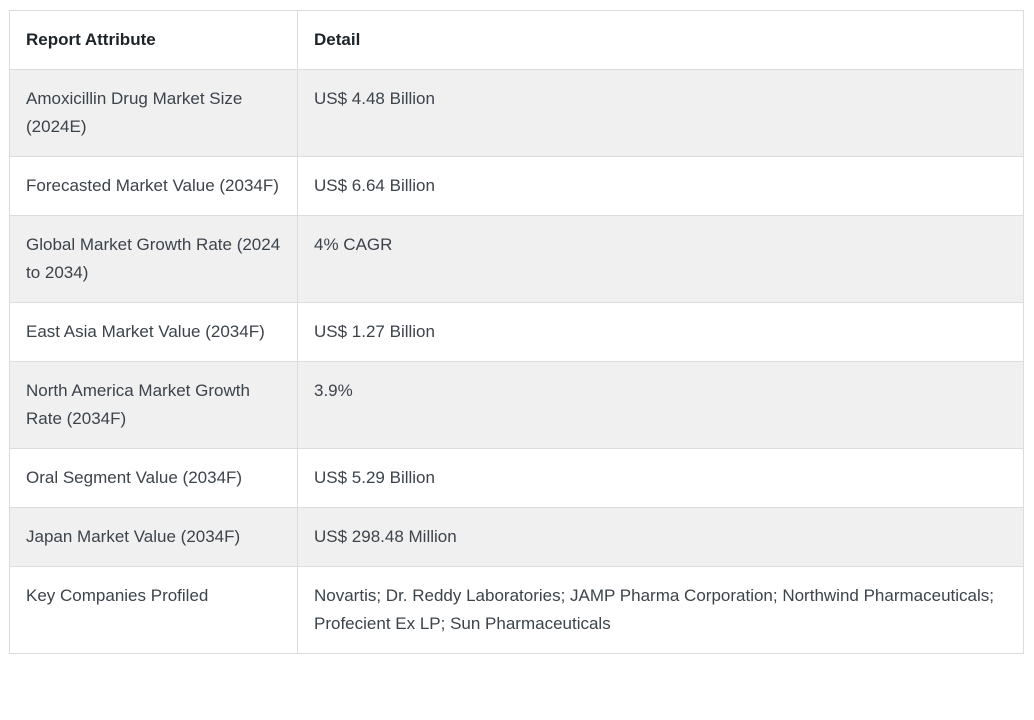 The height and width of the screenshot is (720, 1034). I want to click on report-attribute-cell: Amoxicillin Drug Market Size (2024E), so click(153, 113).